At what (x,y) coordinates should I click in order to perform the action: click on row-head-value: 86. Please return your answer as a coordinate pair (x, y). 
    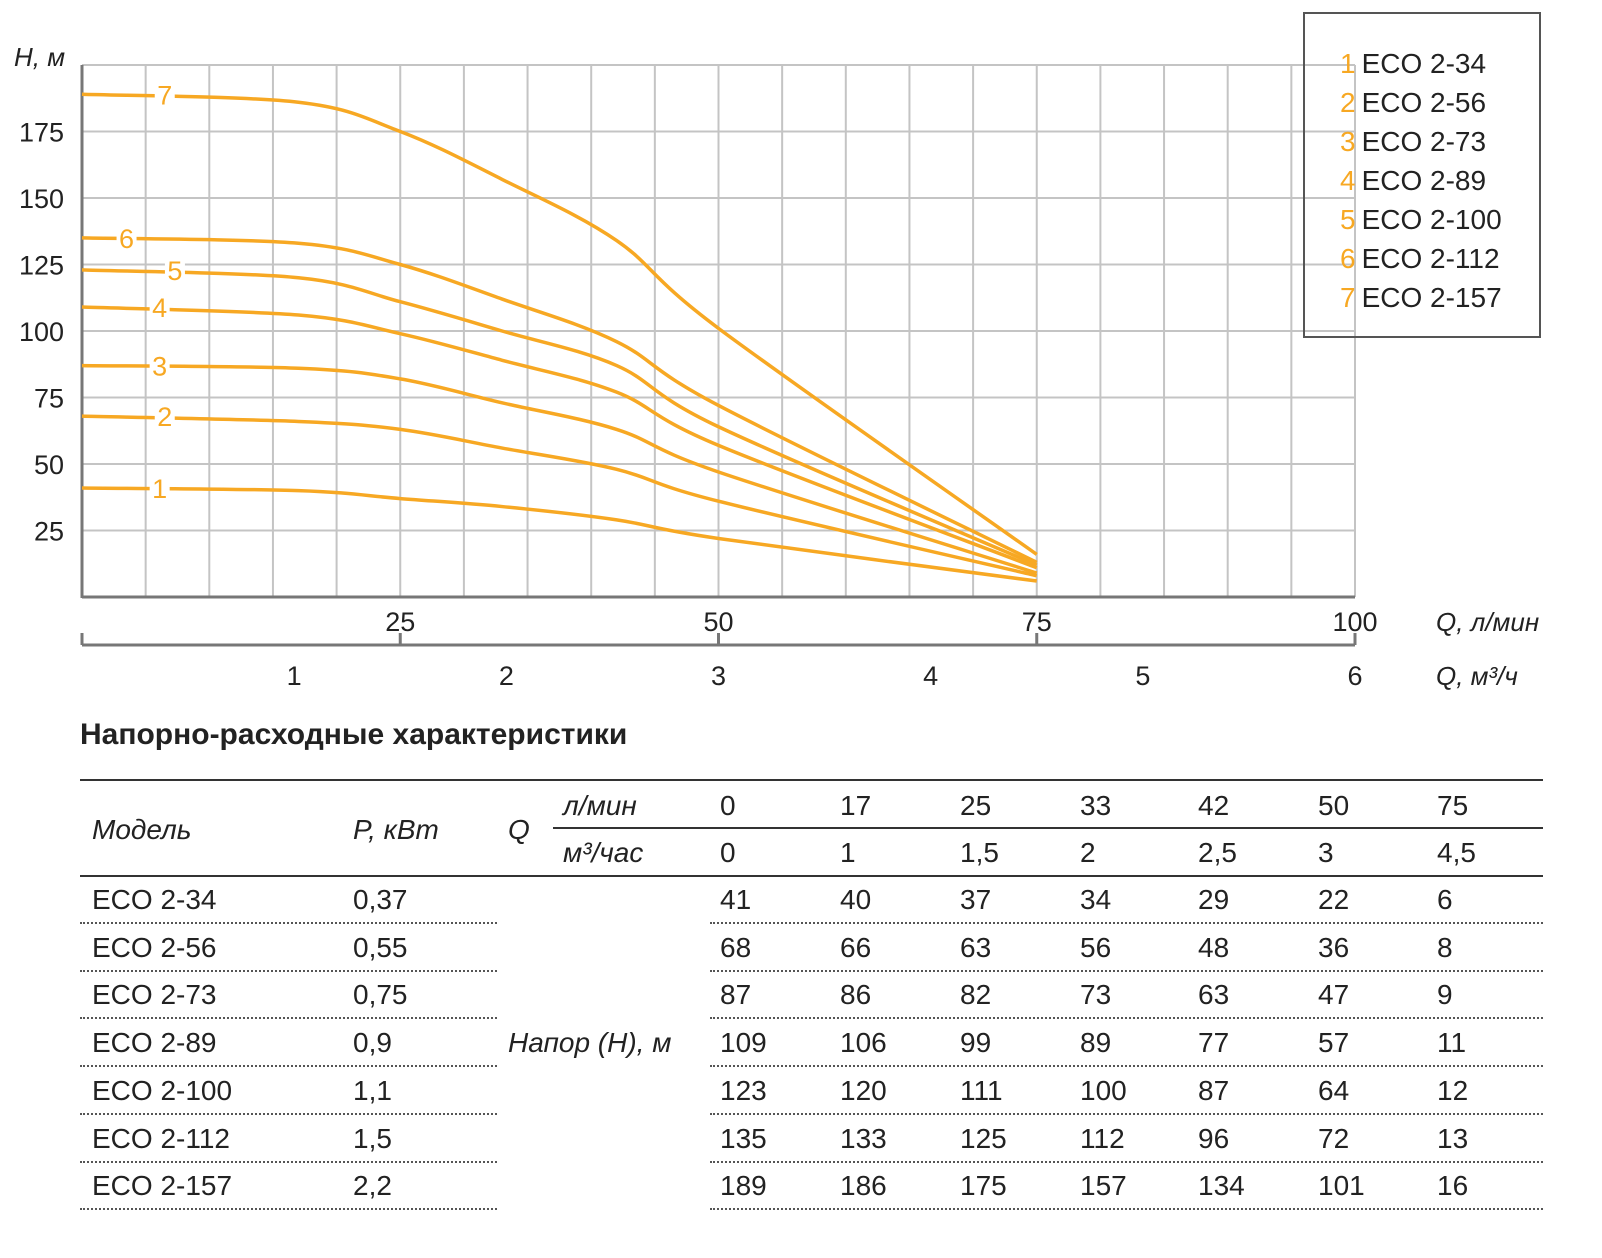
    Looking at the image, I should click on (856, 995).